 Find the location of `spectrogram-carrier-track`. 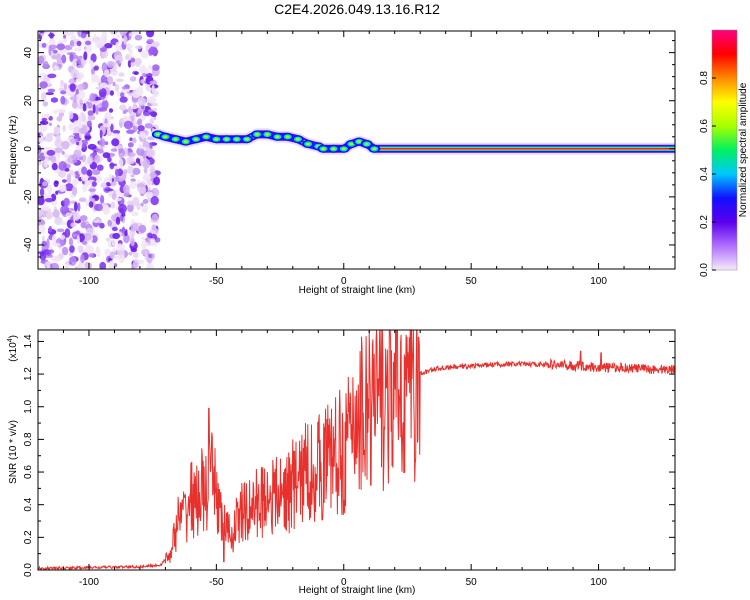

spectrogram-carrier-track is located at coordinates (413, 141).